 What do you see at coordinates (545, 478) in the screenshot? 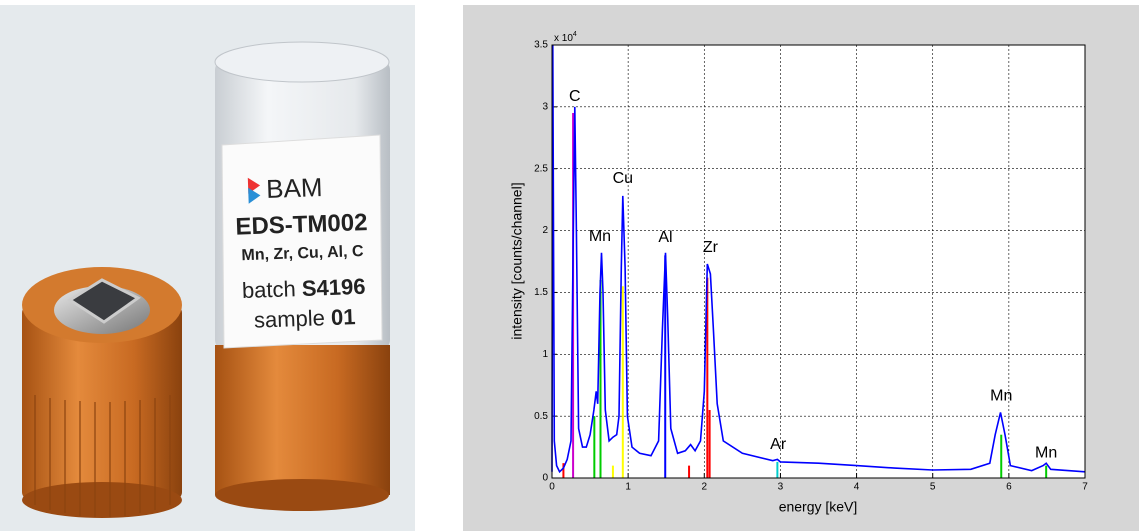
I see `y-tick-label: 0` at bounding box center [545, 478].